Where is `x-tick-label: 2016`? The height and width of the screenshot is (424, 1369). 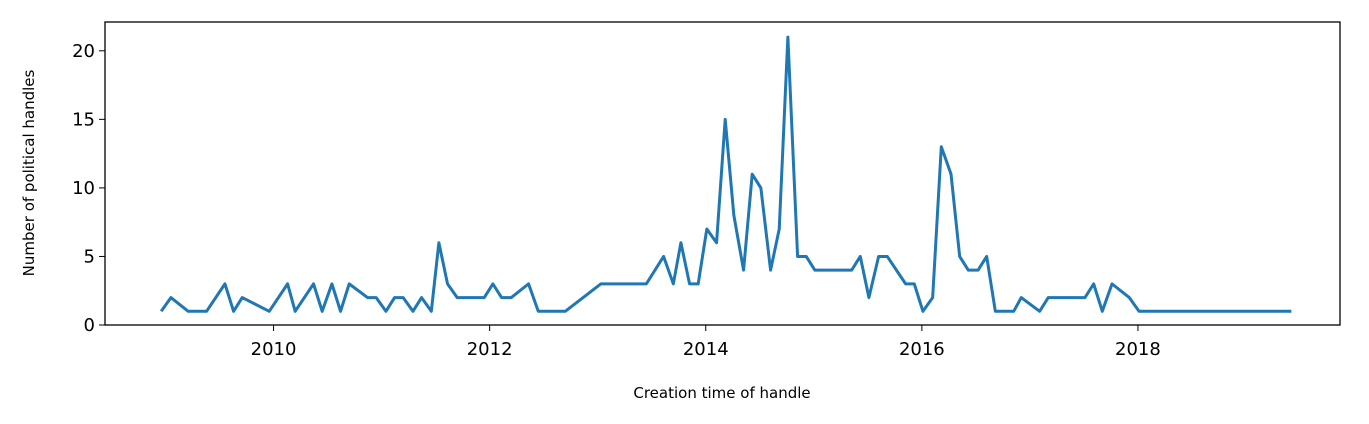
x-tick-label: 2016 is located at coordinates (922, 349).